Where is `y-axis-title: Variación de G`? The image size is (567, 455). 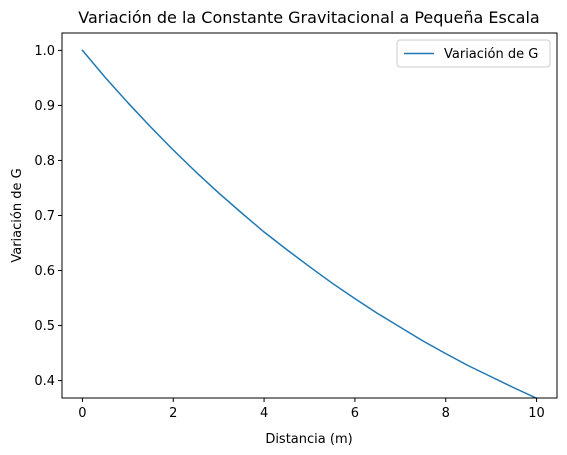
y-axis-title: Variación de G is located at coordinates (17, 215).